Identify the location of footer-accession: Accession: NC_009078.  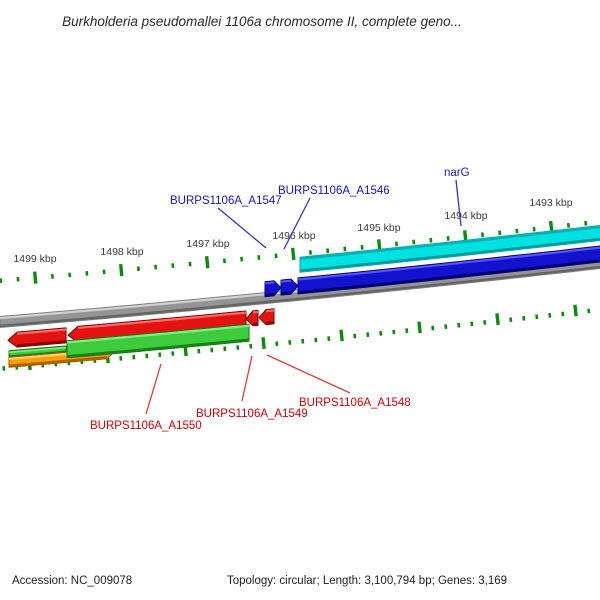
(72, 581).